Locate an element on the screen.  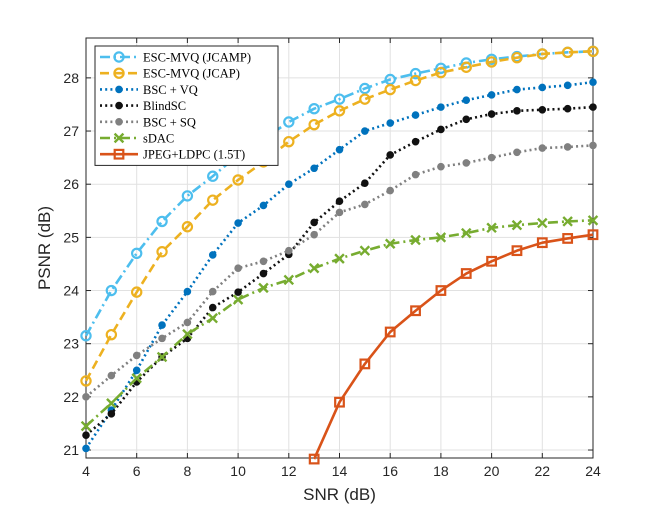
x-tick-label: 22 is located at coordinates (543, 471).